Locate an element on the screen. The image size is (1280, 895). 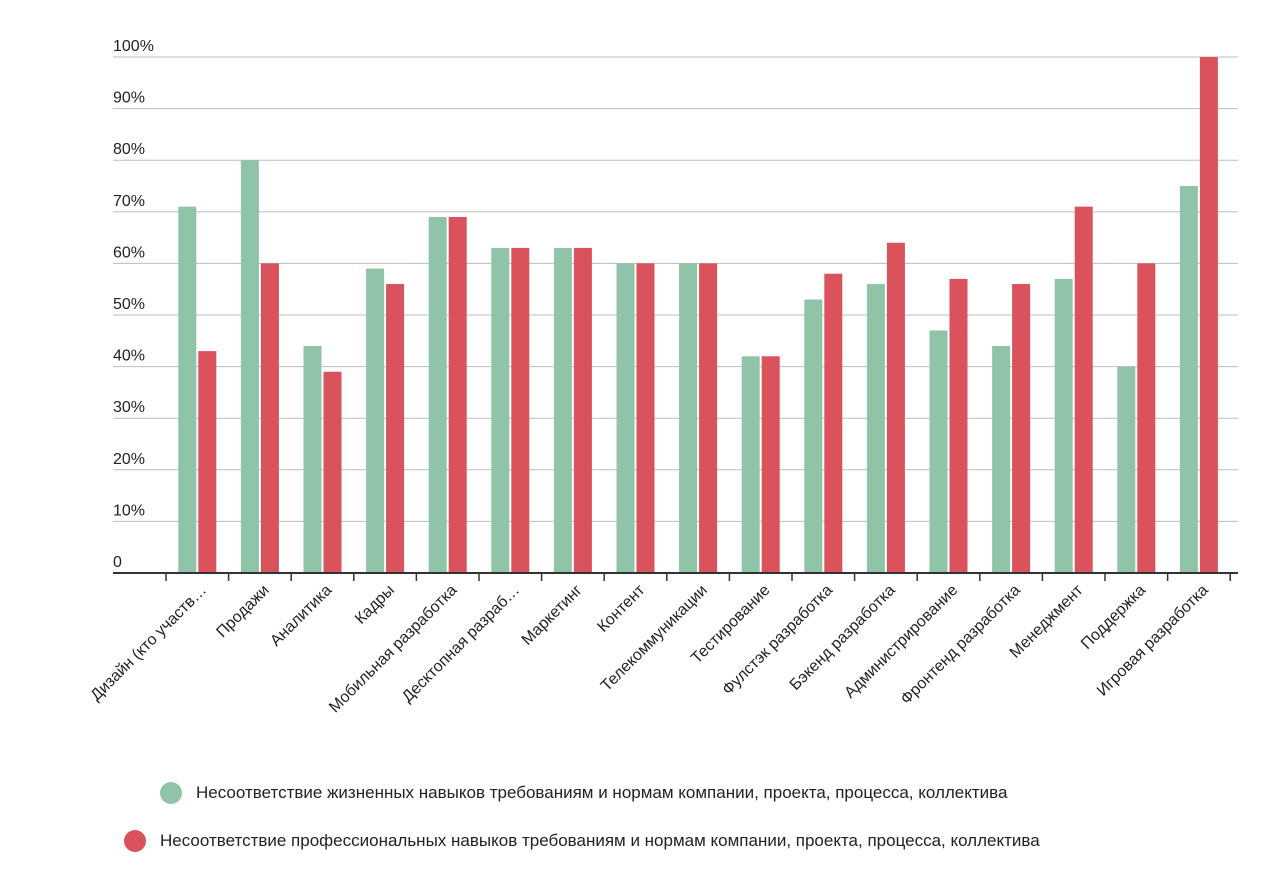
x-tick-label: Маркетинг is located at coordinates (552, 615).